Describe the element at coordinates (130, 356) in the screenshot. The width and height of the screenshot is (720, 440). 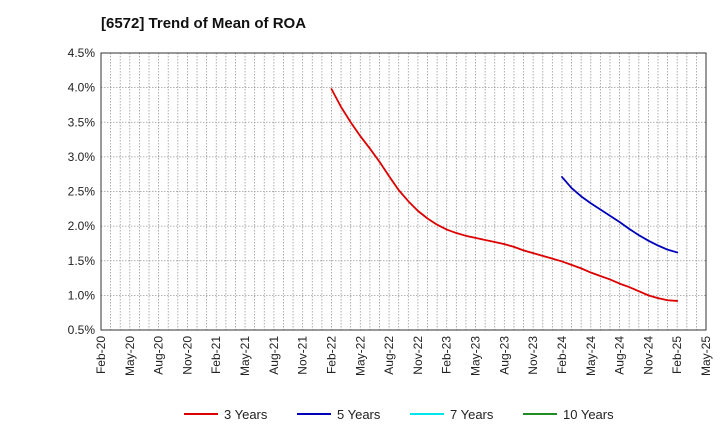
I see `x-tick-label: May-20` at that location.